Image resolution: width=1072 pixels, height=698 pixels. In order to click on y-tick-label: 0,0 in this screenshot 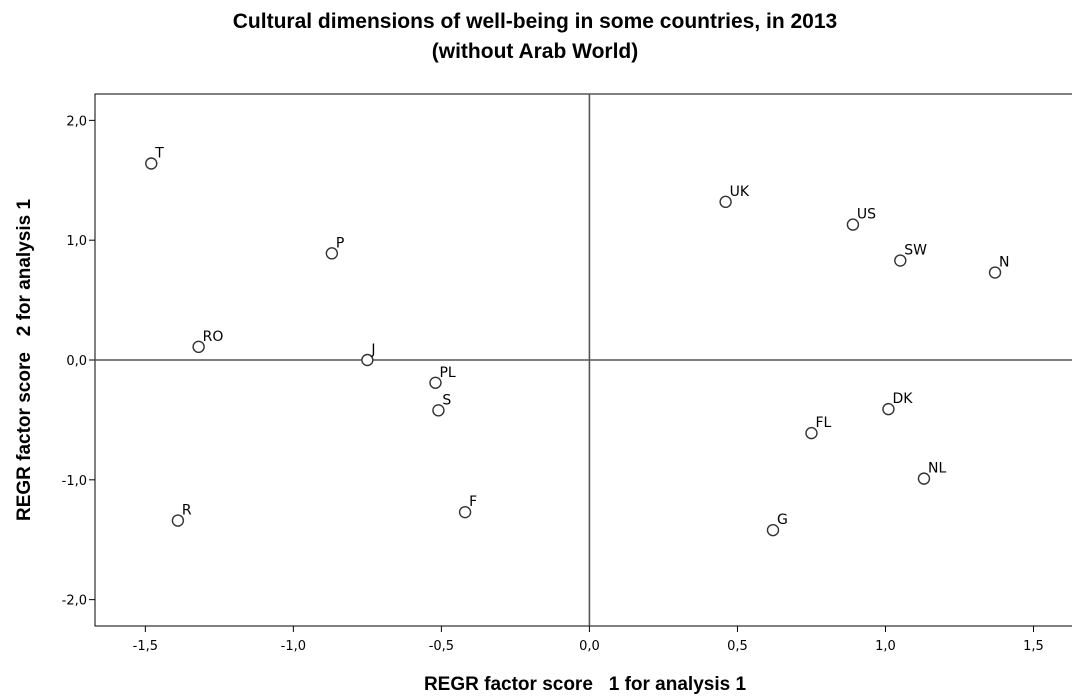, I will do `click(76, 361)`.